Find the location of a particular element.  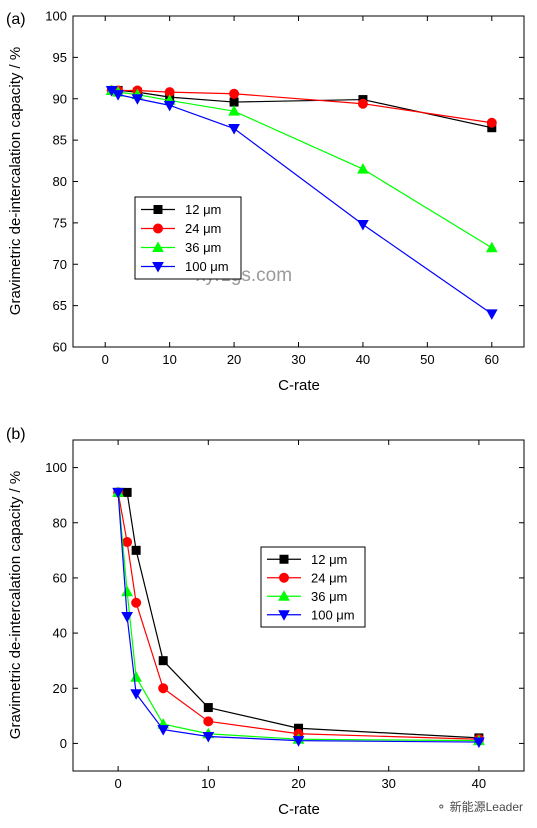

panel-b-y-tick-label: 40 is located at coordinates (60, 633).